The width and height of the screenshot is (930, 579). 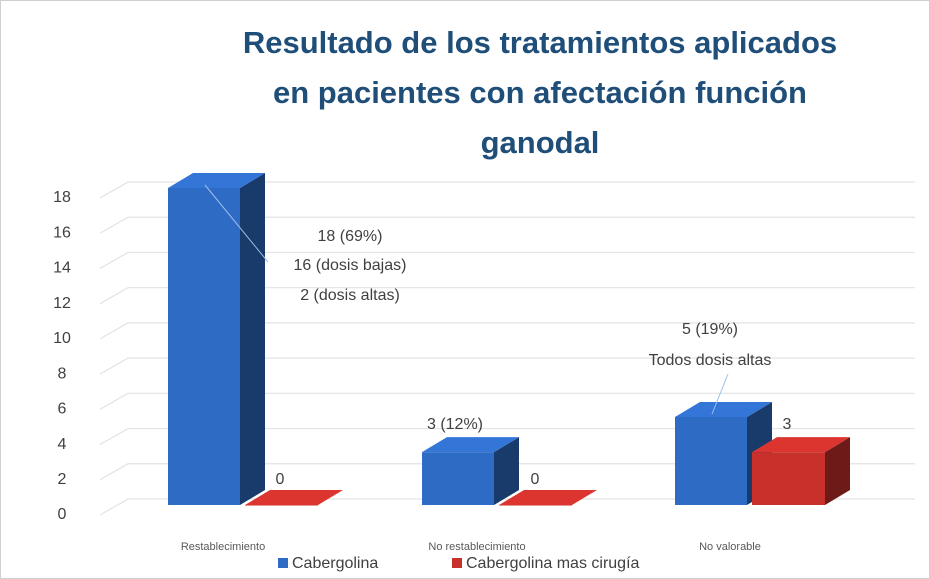 I want to click on y-tick-label: 12, so click(x=62, y=303).